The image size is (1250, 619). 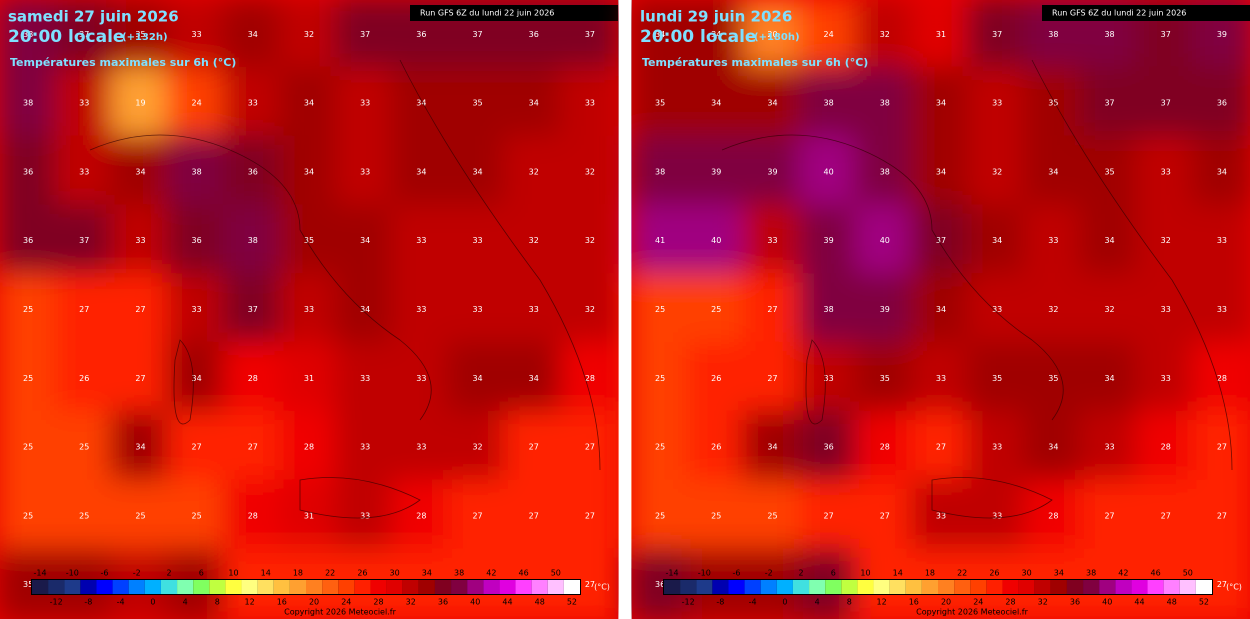 What do you see at coordinates (572, 602) in the screenshot?
I see `legend-label: 52` at bounding box center [572, 602].